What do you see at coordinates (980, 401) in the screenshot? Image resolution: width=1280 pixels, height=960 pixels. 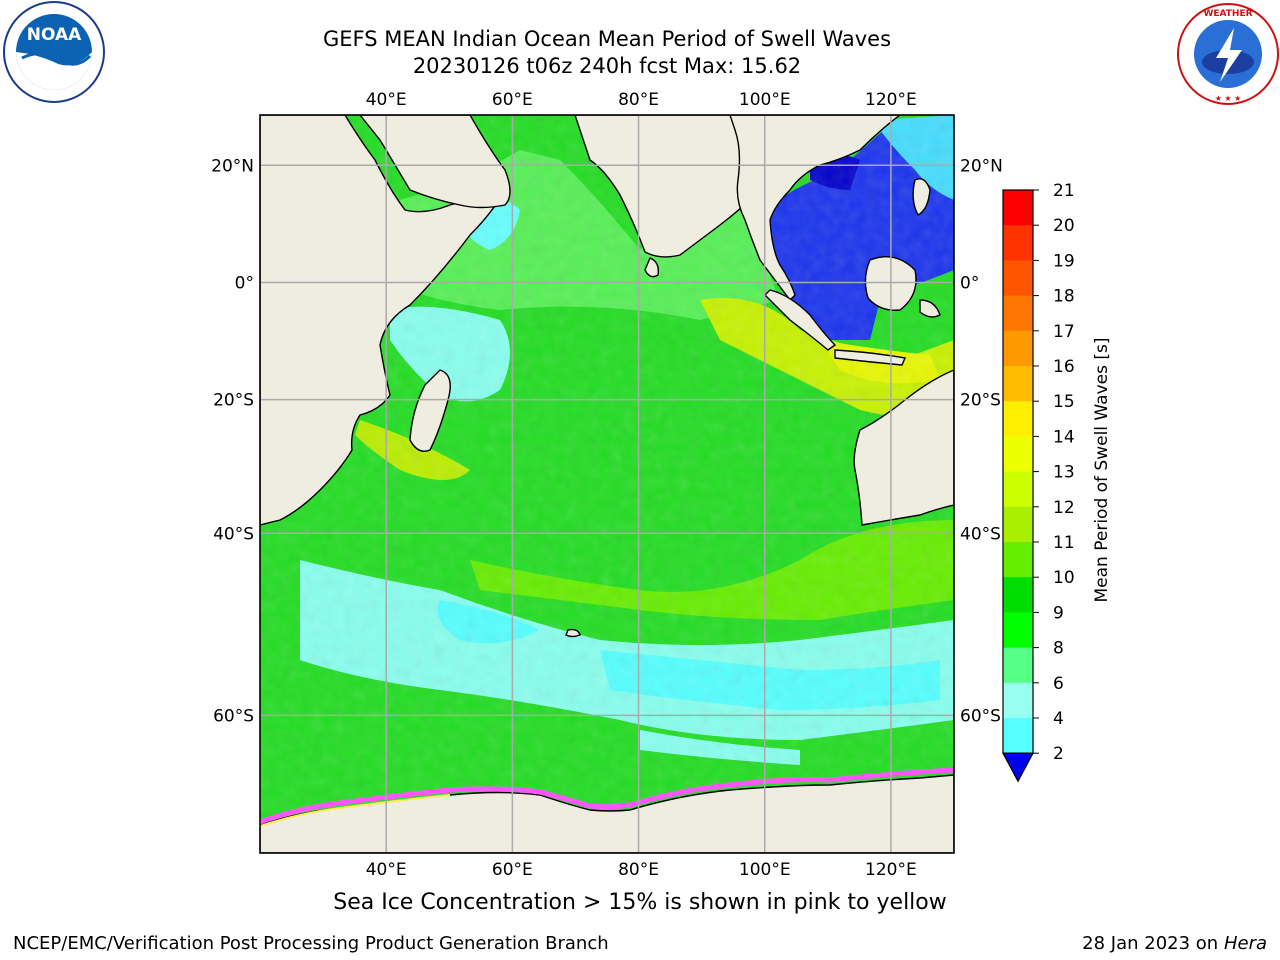 I see `lat-tick-right: 20°S` at bounding box center [980, 401].